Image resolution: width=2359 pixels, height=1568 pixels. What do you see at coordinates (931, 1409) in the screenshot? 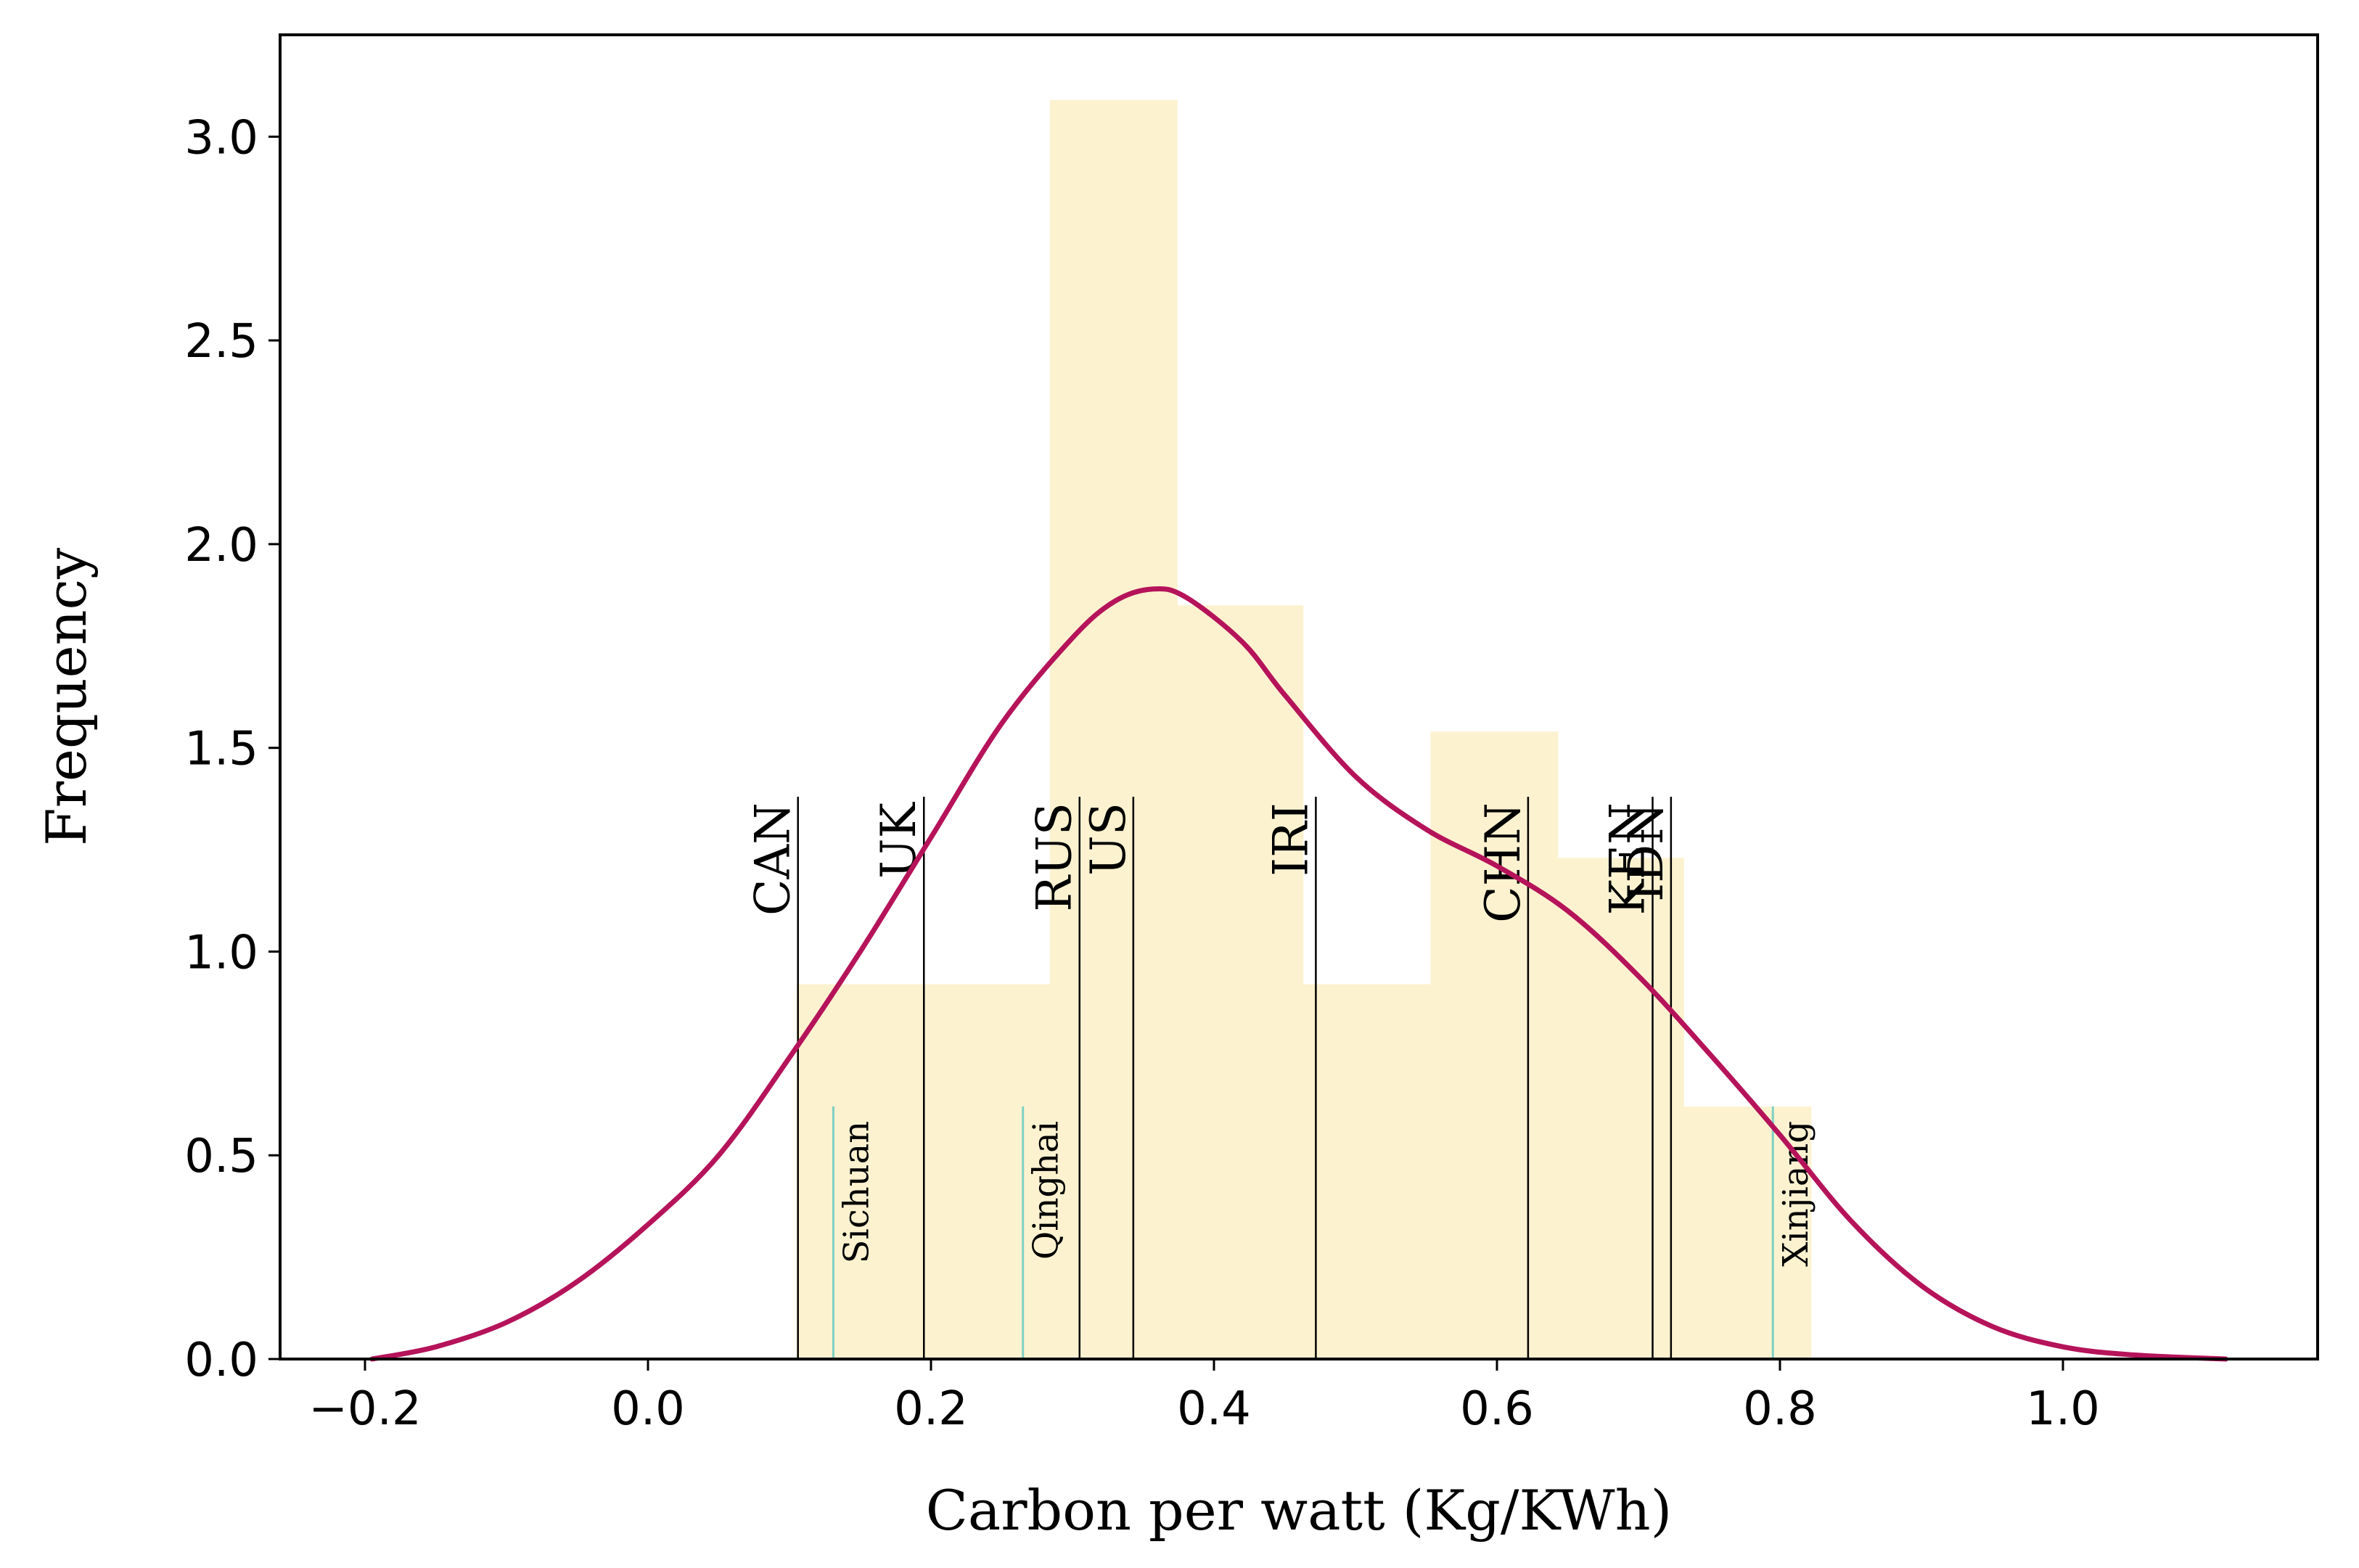
I see `x-tick-label: 0.2` at bounding box center [931, 1409].